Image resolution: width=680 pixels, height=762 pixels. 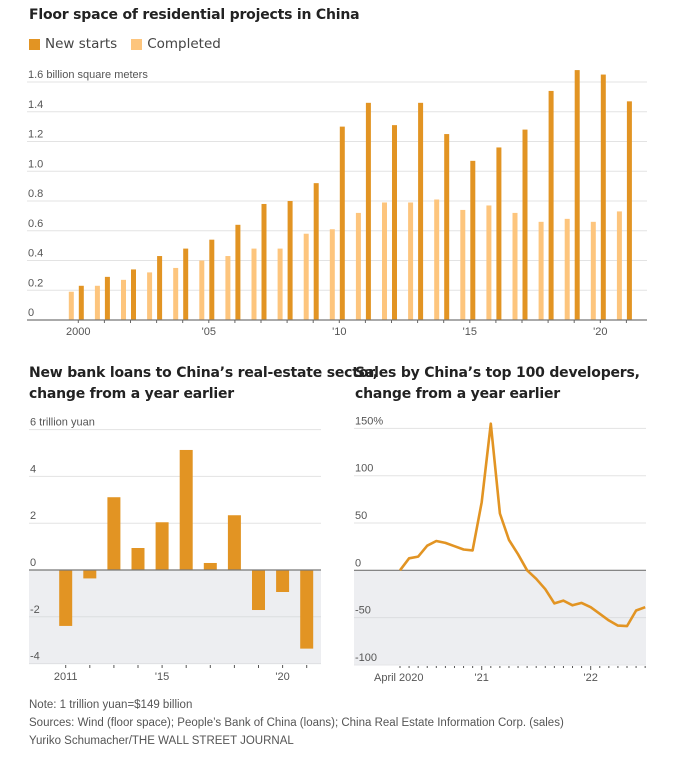 What do you see at coordinates (35, 283) in the screenshot?
I see `y-tick-label: 0.2` at bounding box center [35, 283].